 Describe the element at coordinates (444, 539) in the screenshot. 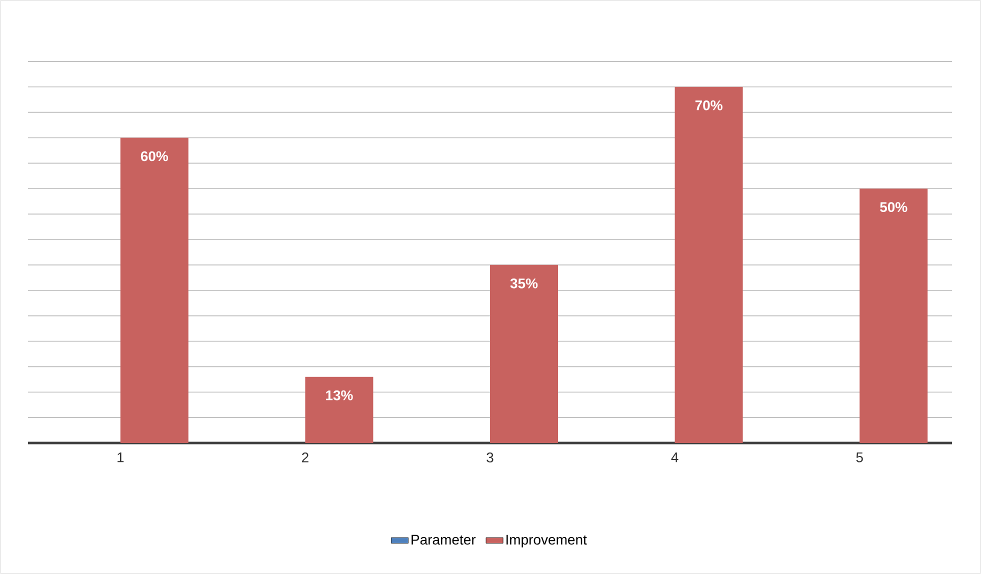

I see `legend-label: Parameter` at that location.